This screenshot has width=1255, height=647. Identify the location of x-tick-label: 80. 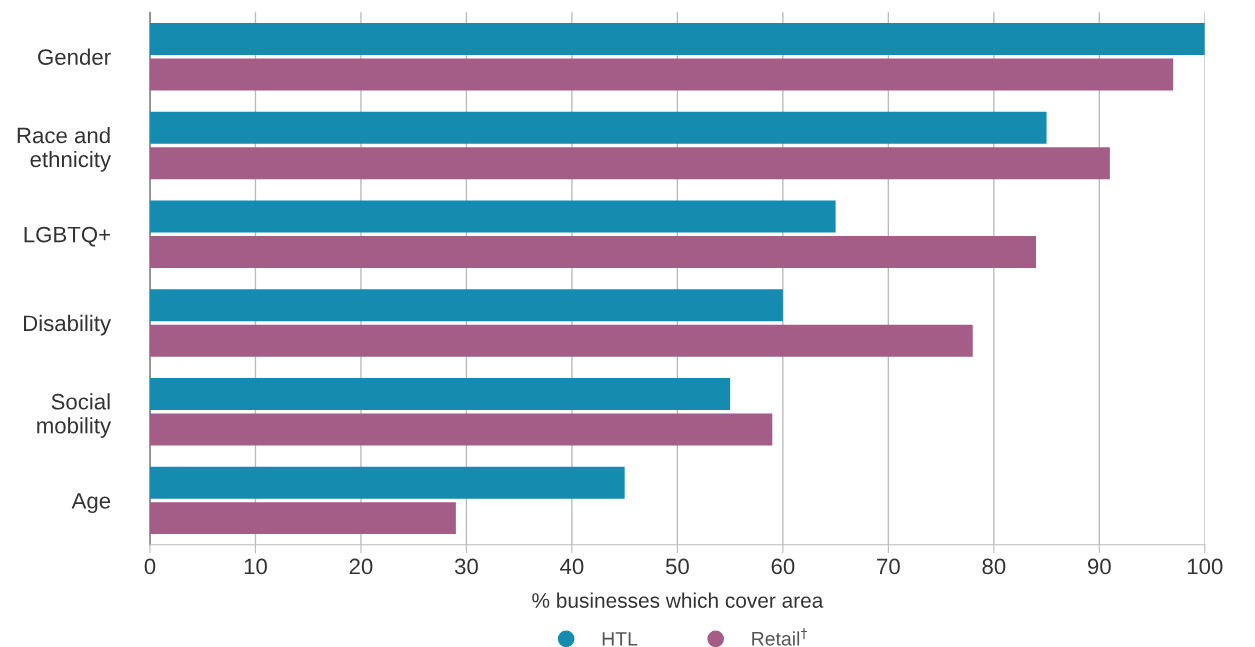
(994, 566).